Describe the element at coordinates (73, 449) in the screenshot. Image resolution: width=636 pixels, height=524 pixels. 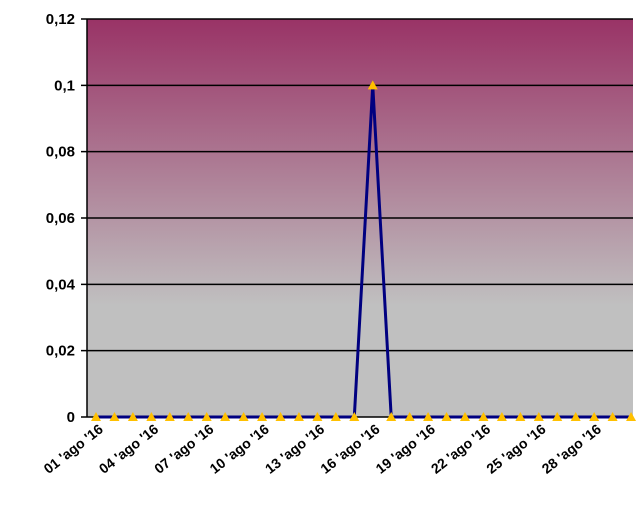
I see `x-tick-label: 01 'ago '16` at that location.